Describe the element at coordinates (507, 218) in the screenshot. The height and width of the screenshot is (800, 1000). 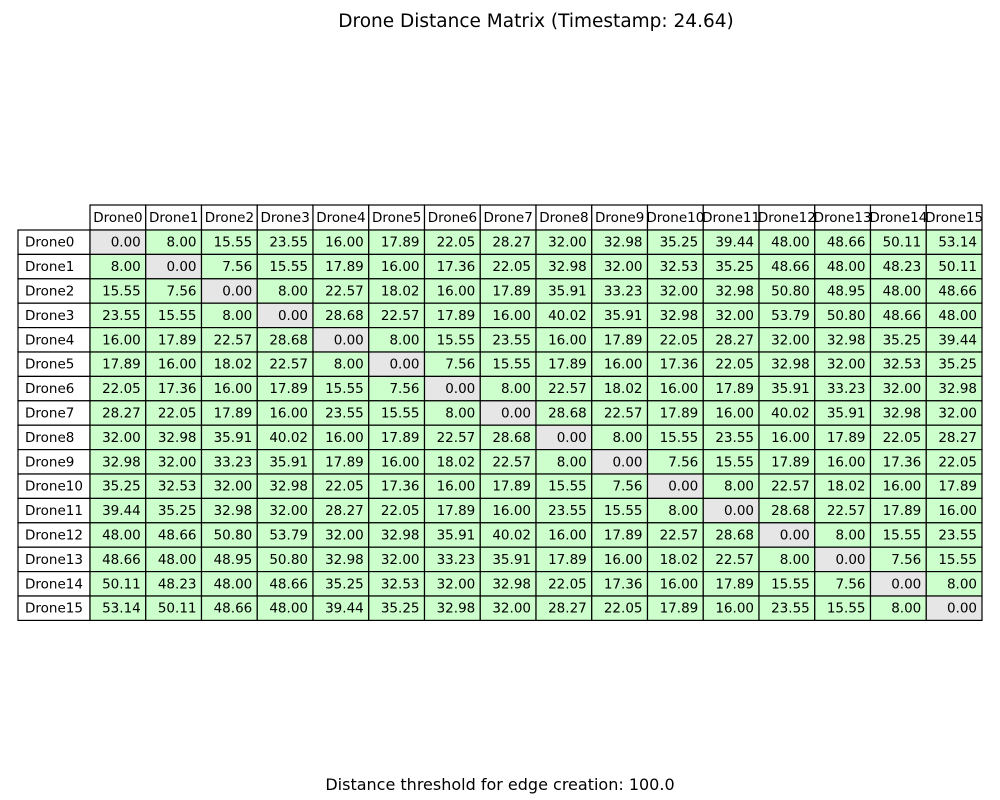
I see `column-header-label: Drone7` at that location.